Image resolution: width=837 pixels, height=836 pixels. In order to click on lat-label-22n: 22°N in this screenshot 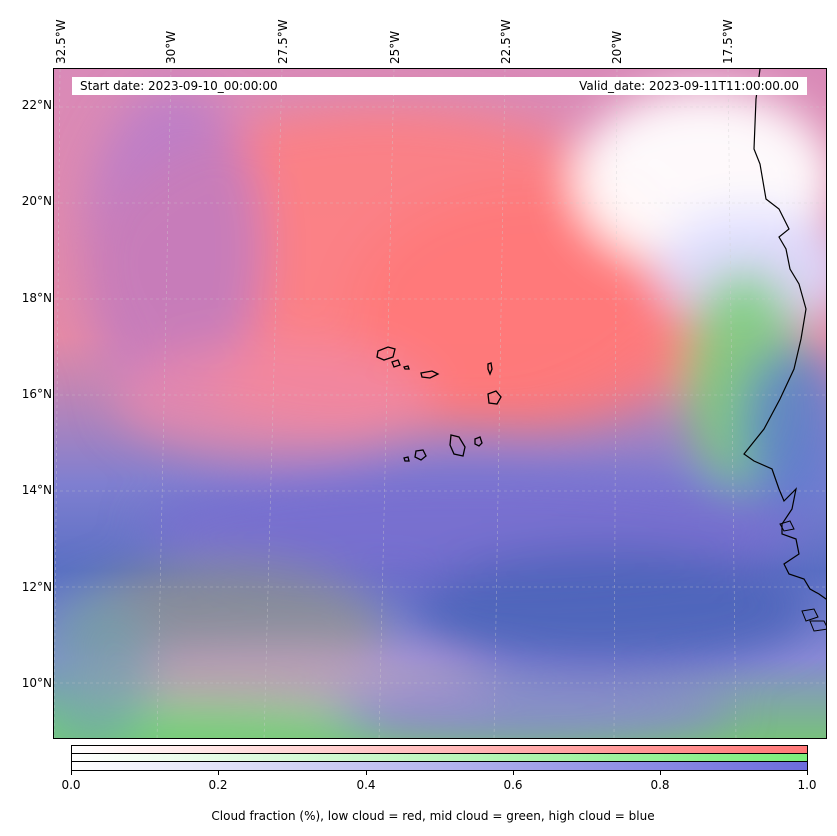, I will do `click(36, 105)`.